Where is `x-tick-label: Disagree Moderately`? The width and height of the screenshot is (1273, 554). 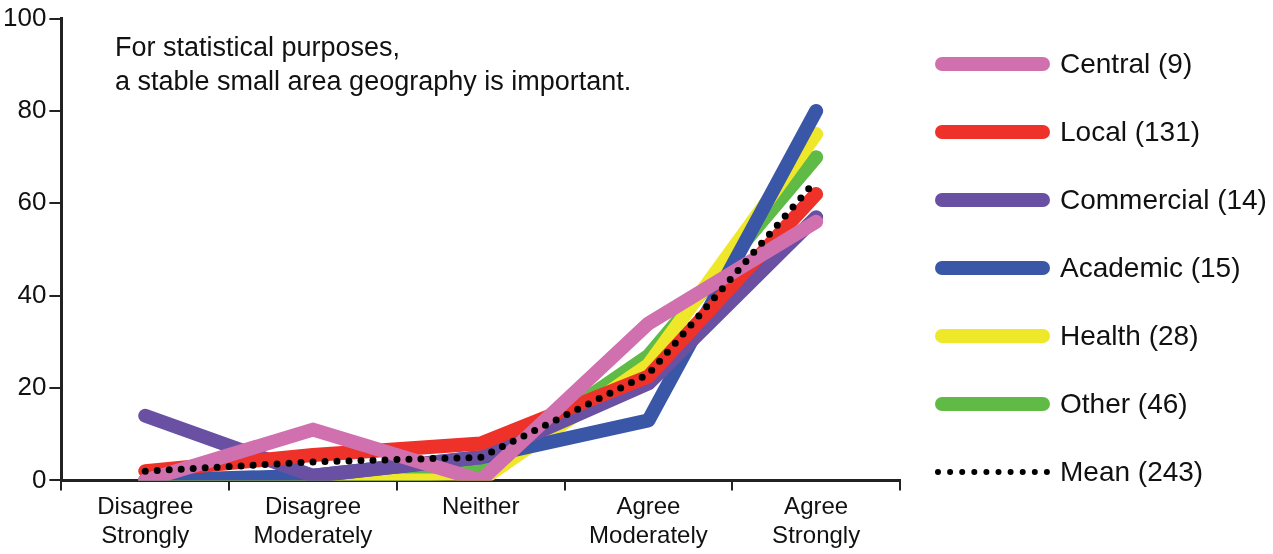 x-tick-label: Disagree Moderately is located at coordinates (313, 520).